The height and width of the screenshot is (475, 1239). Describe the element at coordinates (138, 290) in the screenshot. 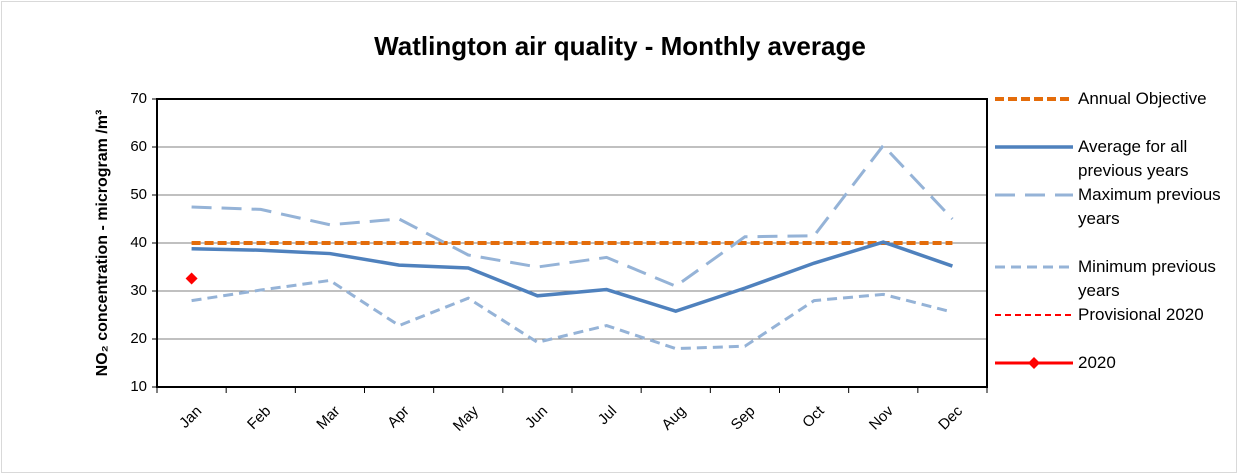

I see `y-tick-label: 30` at that location.